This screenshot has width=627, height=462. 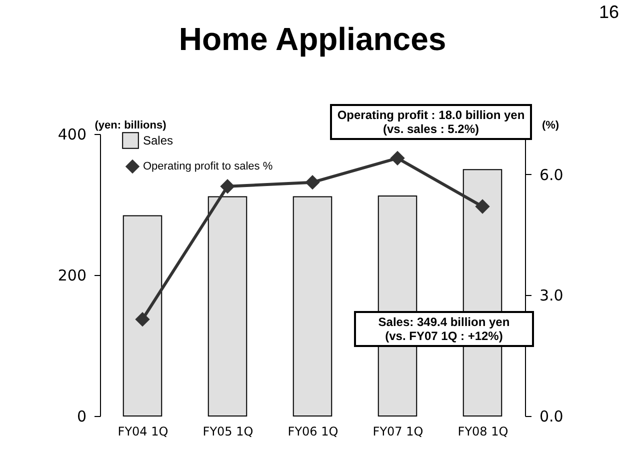 What do you see at coordinates (208, 166) in the screenshot?
I see `legend-label: Operating profit to sales %` at bounding box center [208, 166].